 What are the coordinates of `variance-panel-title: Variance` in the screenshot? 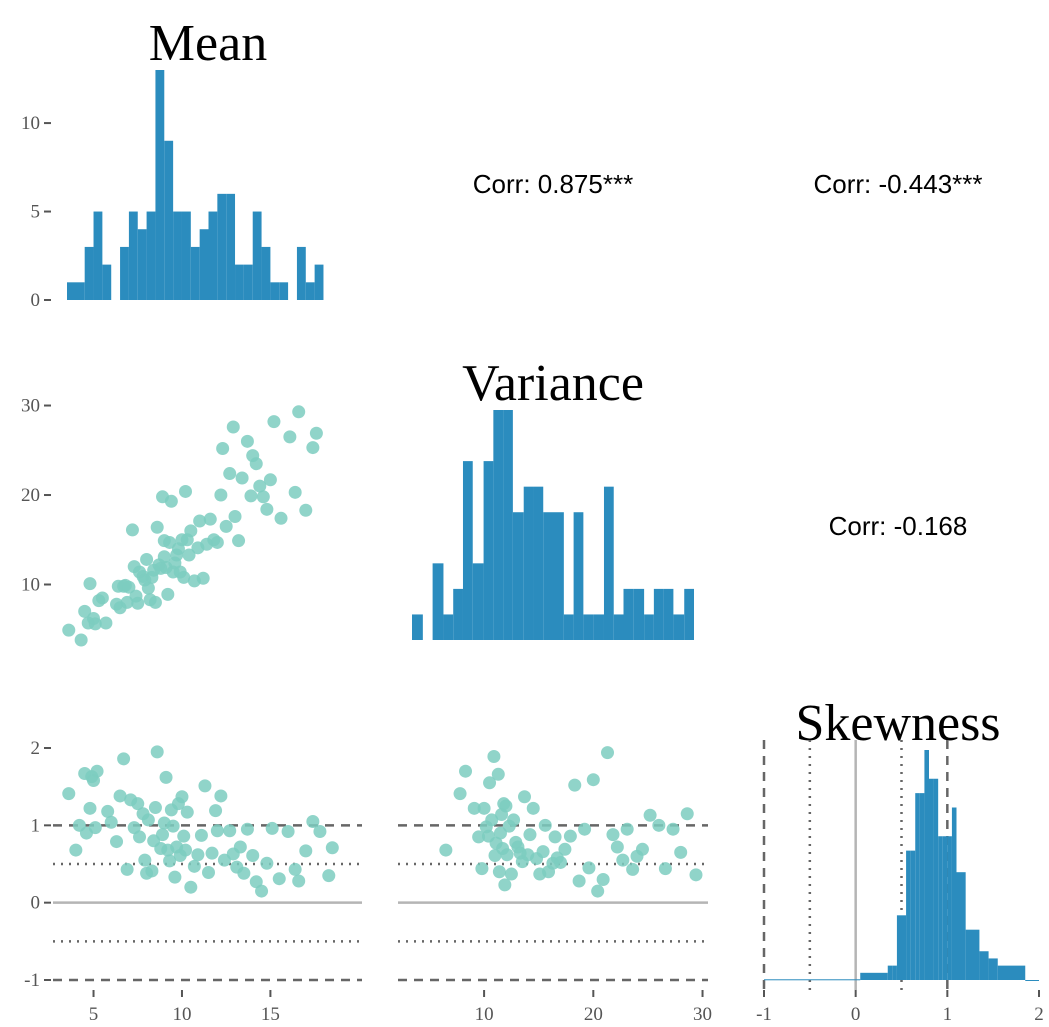 It's located at (553, 383).